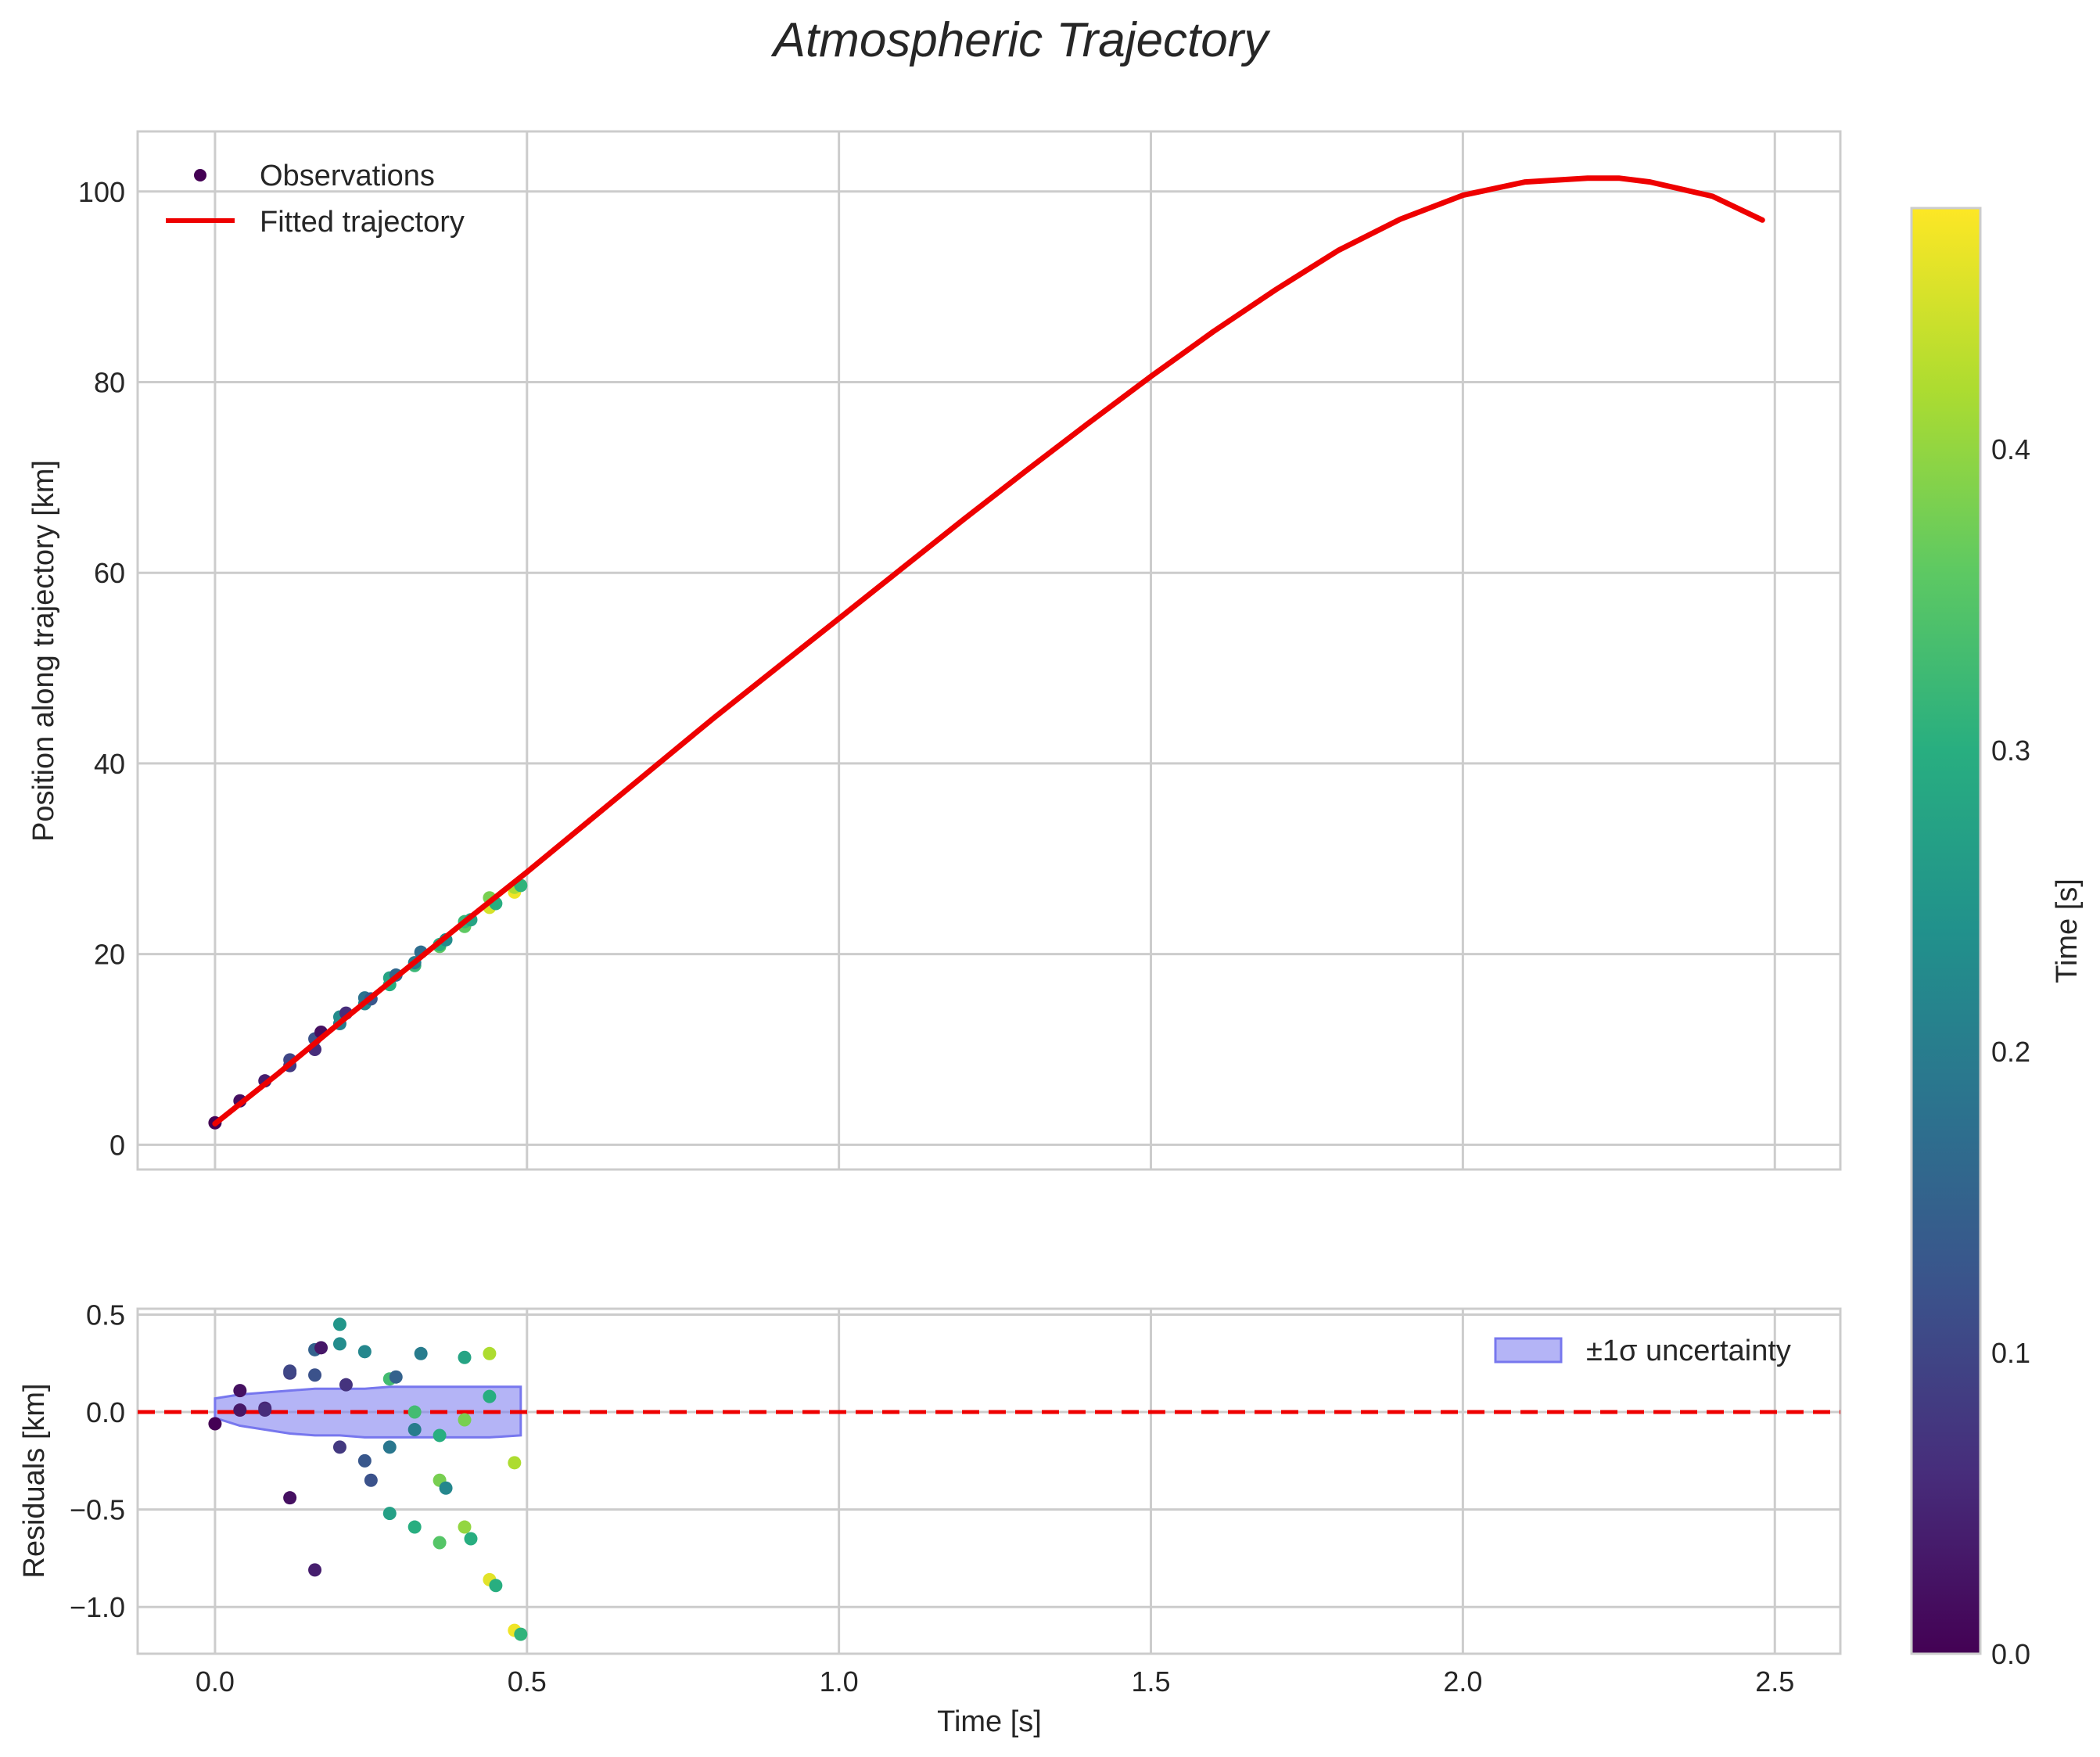 The width and height of the screenshot is (2100, 1757). What do you see at coordinates (109, 764) in the screenshot?
I see `top-y-tick-label: 40` at bounding box center [109, 764].